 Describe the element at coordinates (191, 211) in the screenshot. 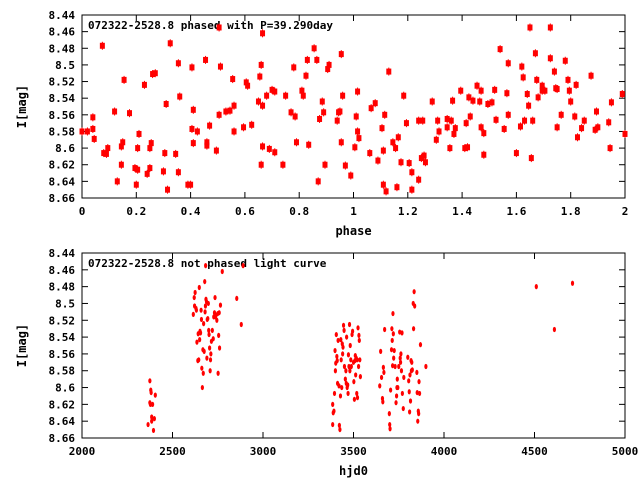

I see `x-tick-label: 0.4` at that location.